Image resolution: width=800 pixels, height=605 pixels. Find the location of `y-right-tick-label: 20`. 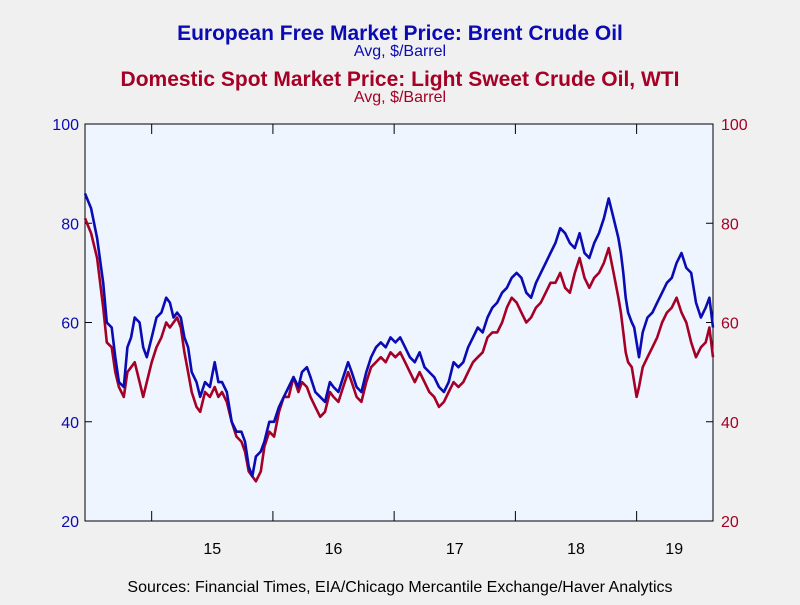

y-right-tick-label: 20 is located at coordinates (730, 522).